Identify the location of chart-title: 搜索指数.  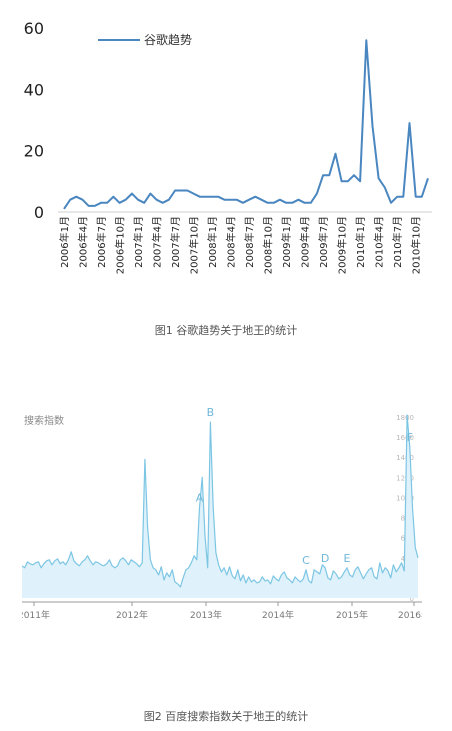
(44, 420).